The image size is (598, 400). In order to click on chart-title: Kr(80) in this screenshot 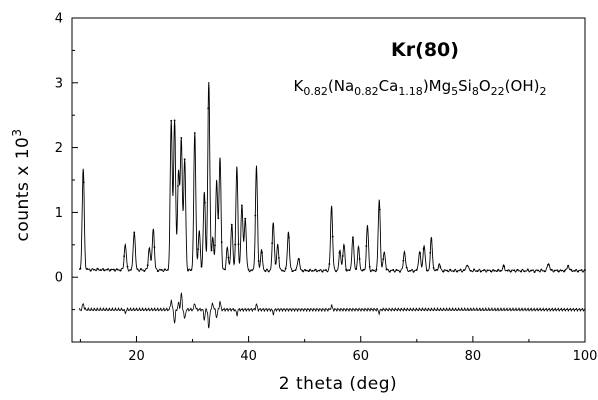, I will do `click(425, 50)`.